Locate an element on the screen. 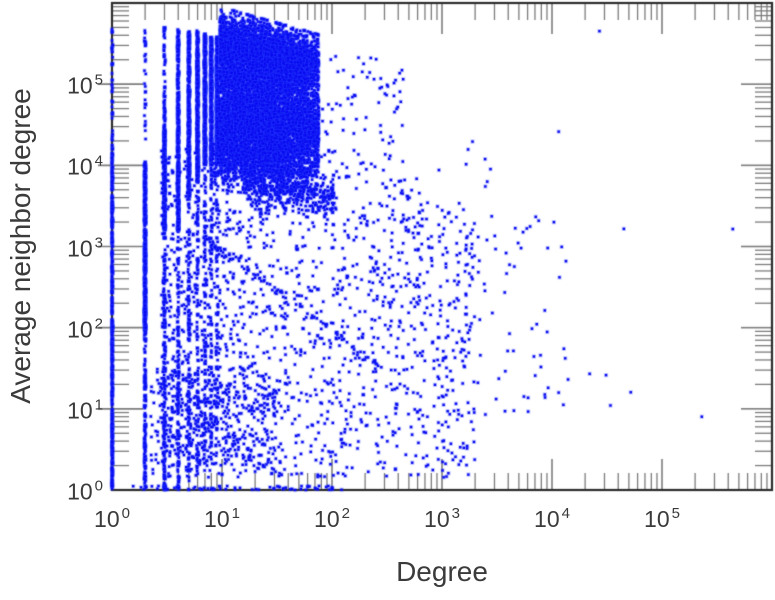 The width and height of the screenshot is (775, 600). y-tick-label-10e1: 10 1 is located at coordinates (85, 410).